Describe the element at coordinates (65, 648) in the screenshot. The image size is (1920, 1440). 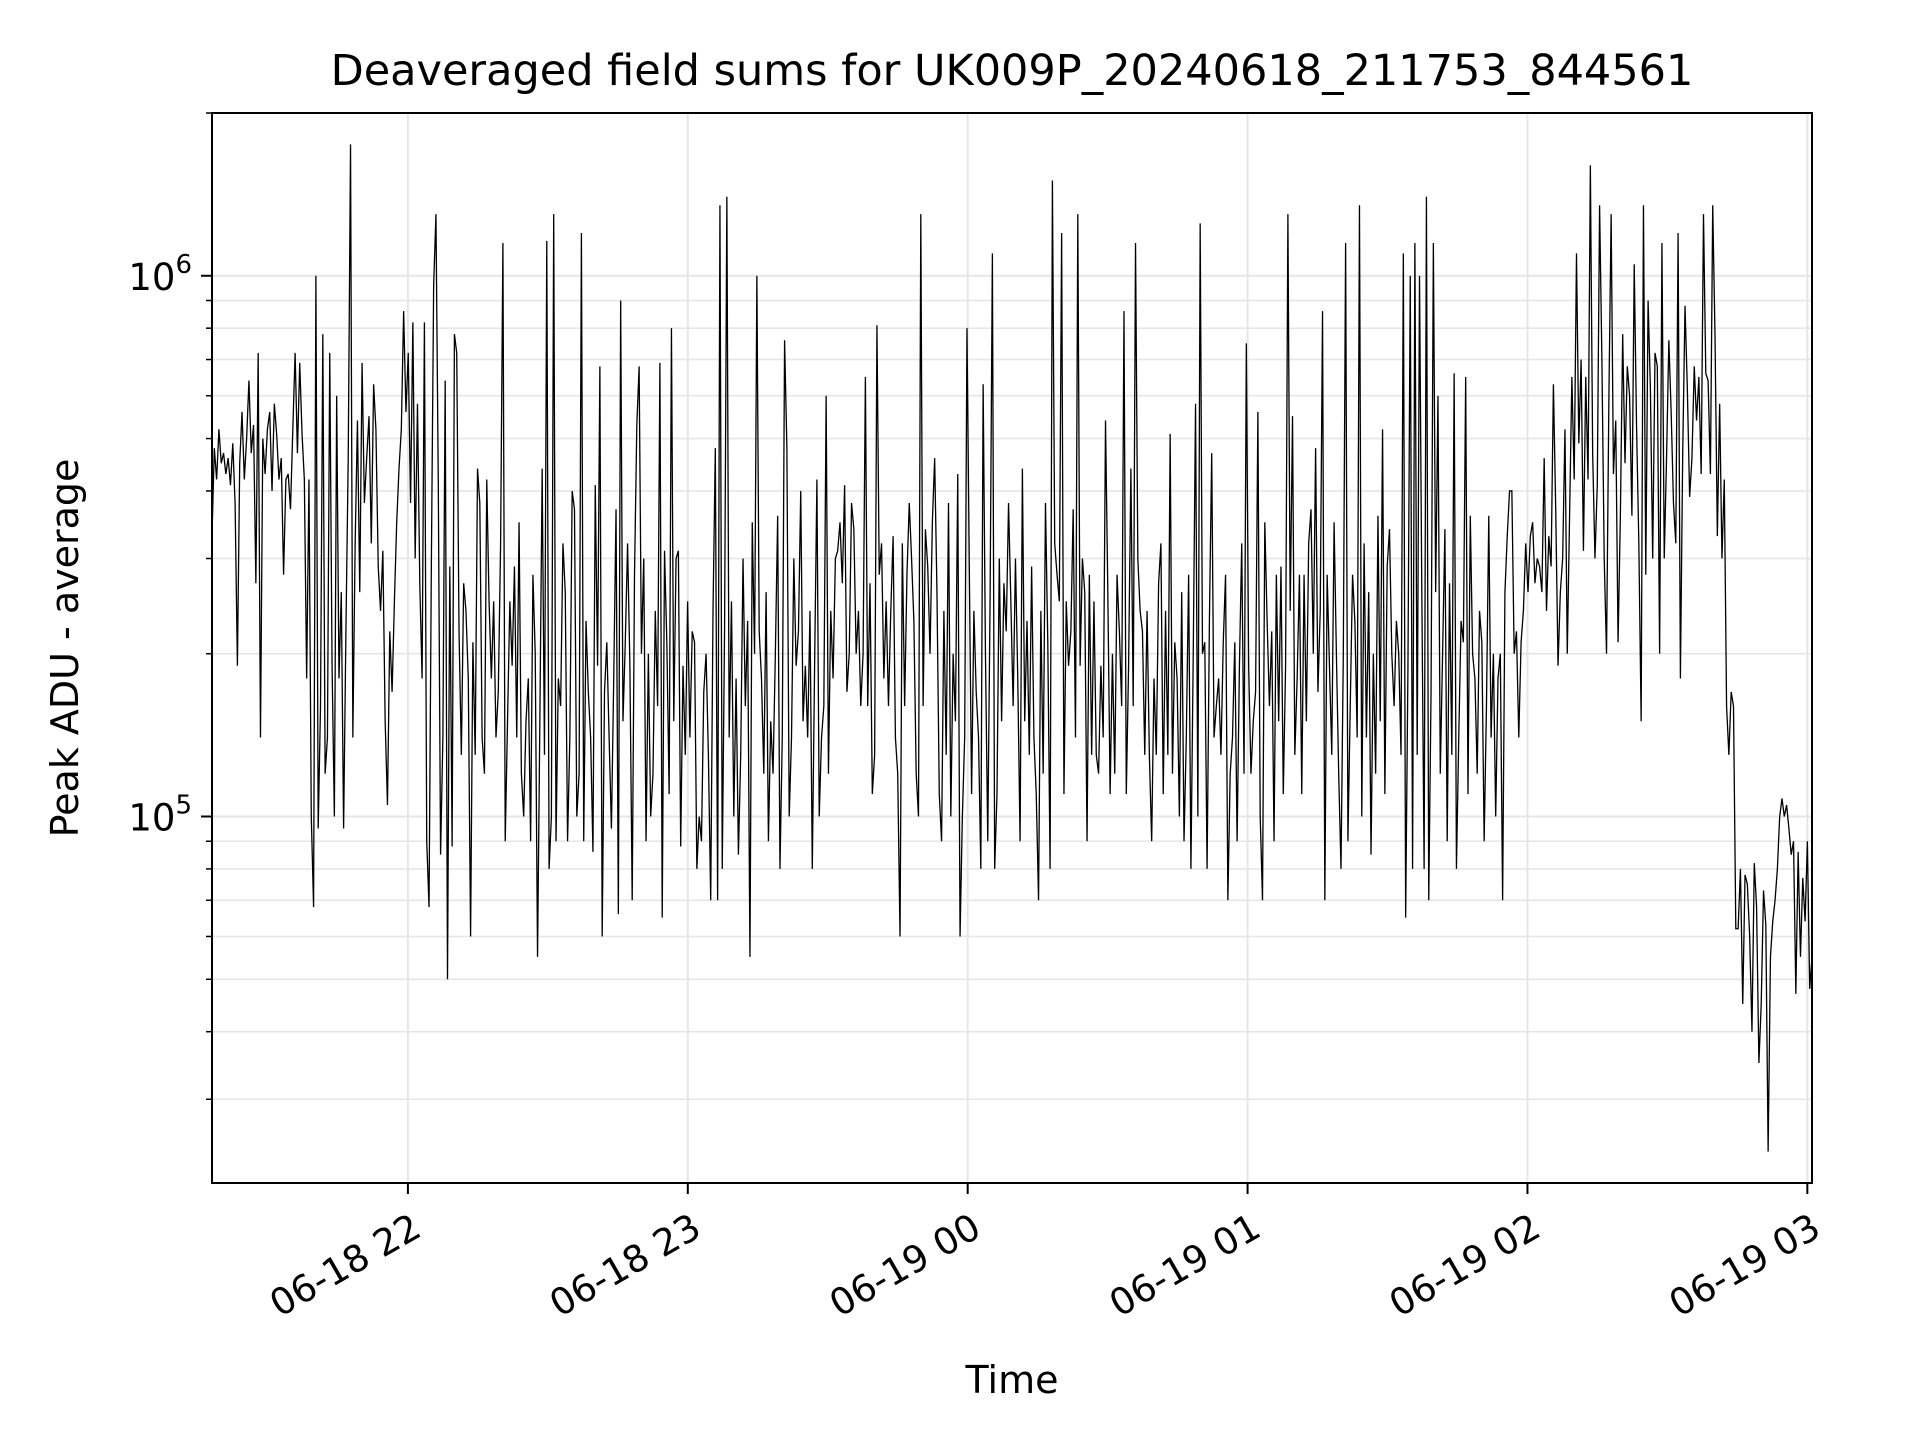
I see `y-axis-label: Peak ADU - average` at that location.